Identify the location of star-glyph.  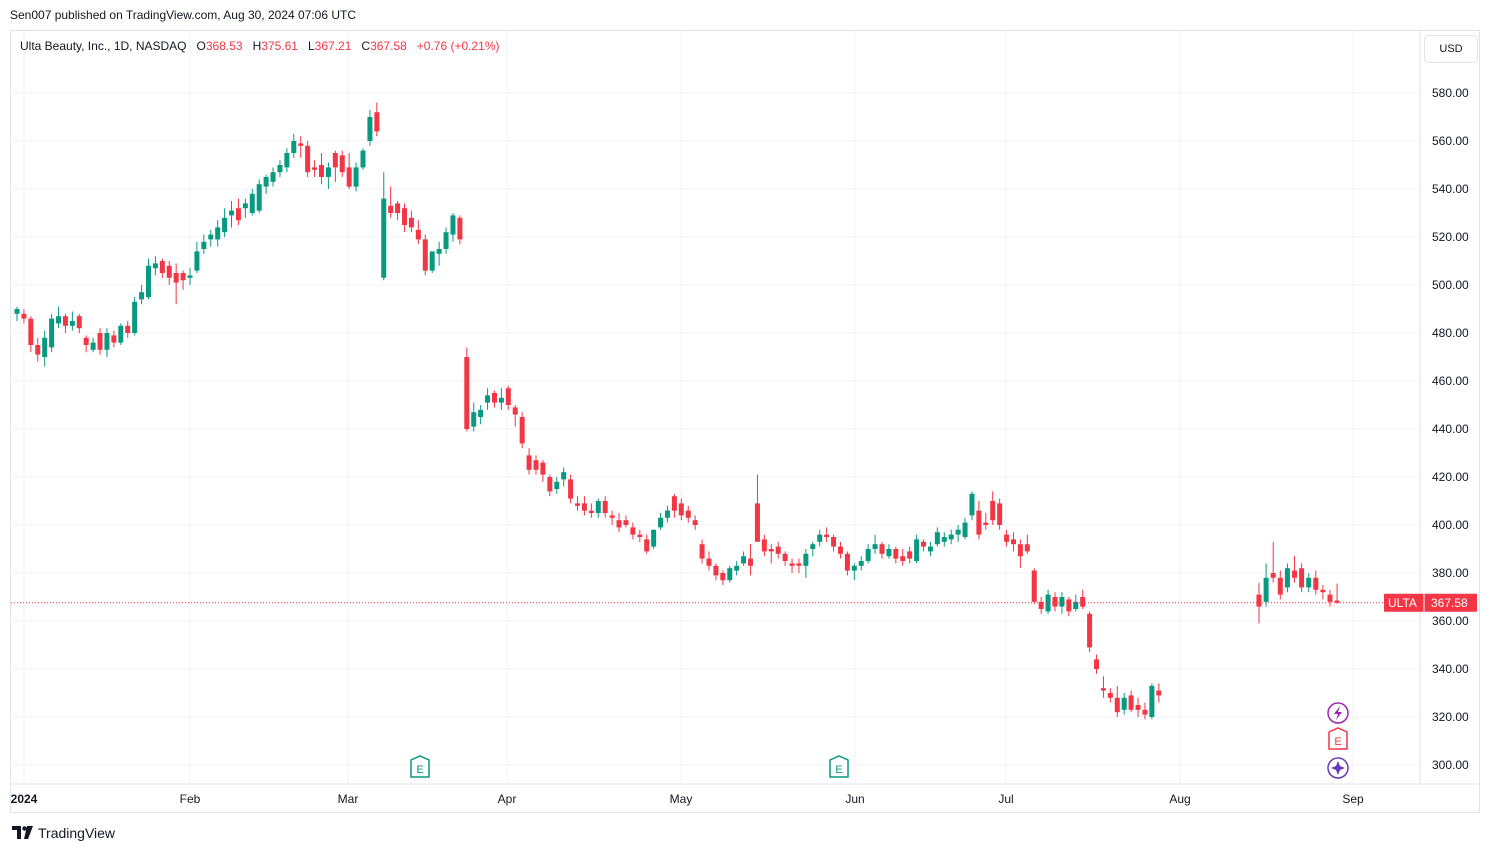
(1338, 768).